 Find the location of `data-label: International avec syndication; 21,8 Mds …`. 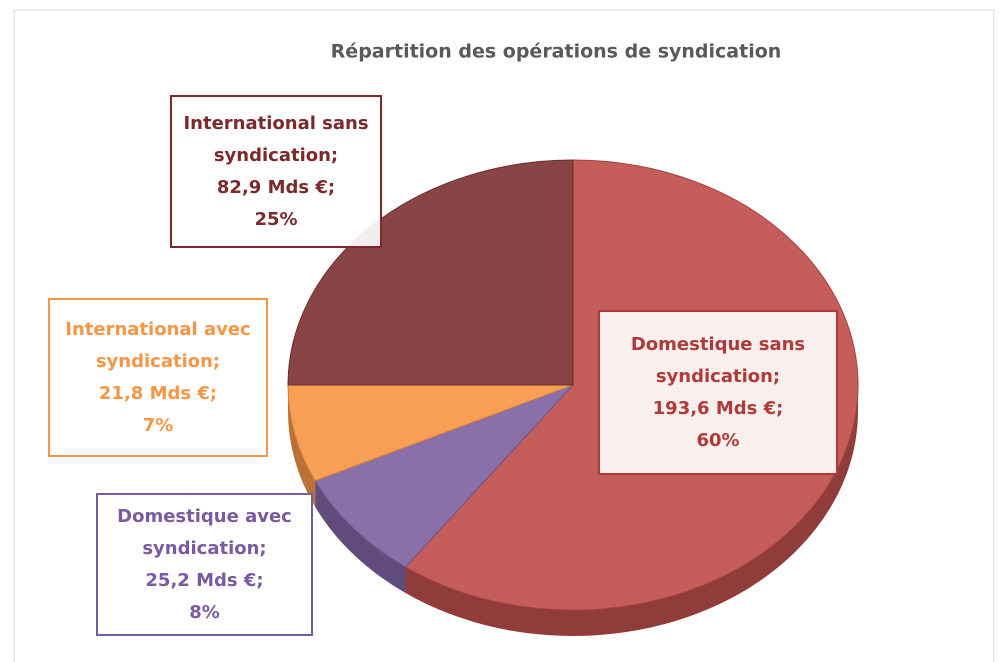

data-label: International avec syndication; 21,8 Mds … is located at coordinates (158, 377).